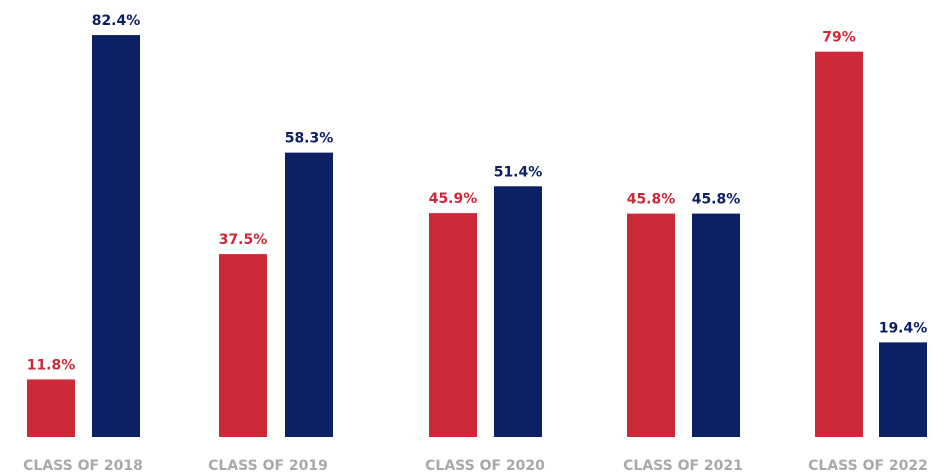 Image resolution: width=933 pixels, height=475 pixels. I want to click on data-label: 45.9%, so click(453, 199).